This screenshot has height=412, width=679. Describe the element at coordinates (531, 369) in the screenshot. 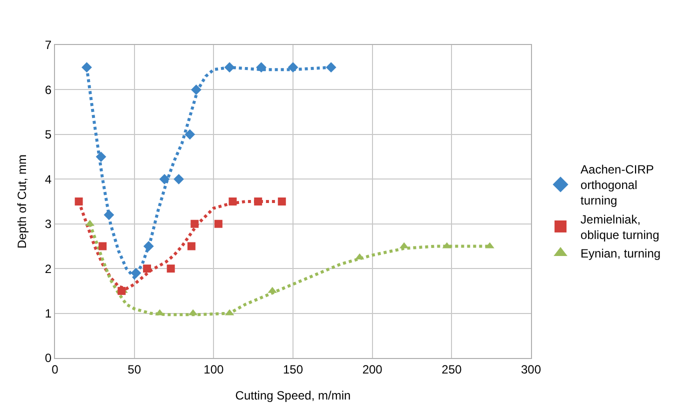

I see `x-tick-label: 300` at that location.